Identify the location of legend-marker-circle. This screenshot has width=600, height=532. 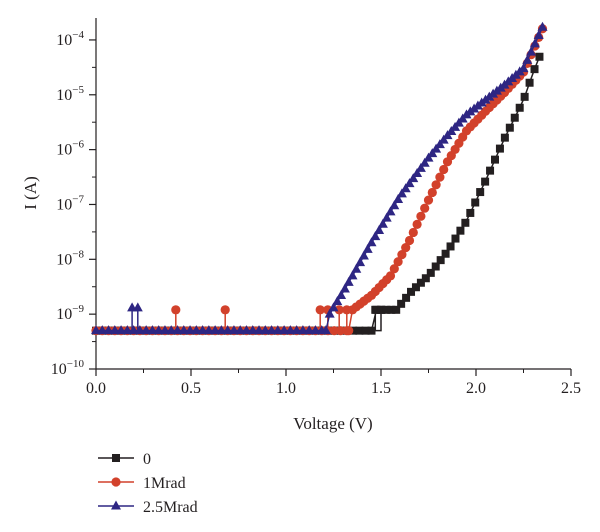
(116, 482).